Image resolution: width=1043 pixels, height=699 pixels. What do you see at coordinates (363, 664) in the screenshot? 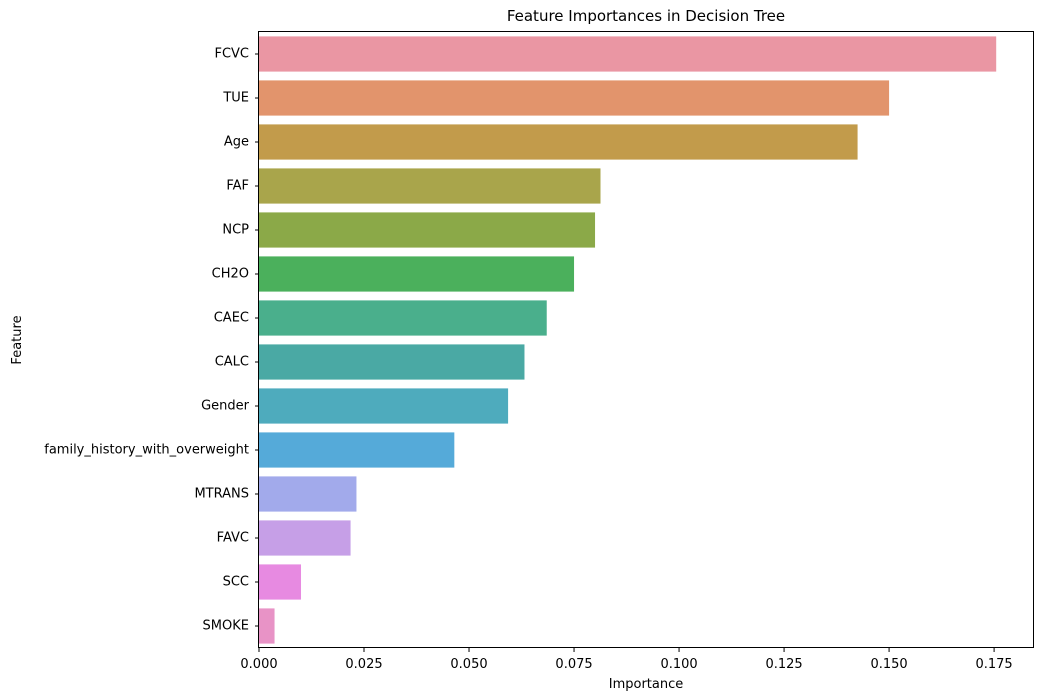
I see `x-tick-label: 0.025` at bounding box center [363, 664].